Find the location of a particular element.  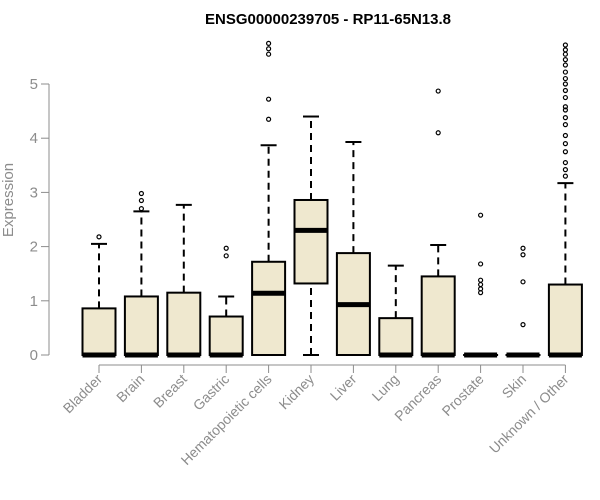

x-category-label: Unknown / Other is located at coordinates (529, 414).